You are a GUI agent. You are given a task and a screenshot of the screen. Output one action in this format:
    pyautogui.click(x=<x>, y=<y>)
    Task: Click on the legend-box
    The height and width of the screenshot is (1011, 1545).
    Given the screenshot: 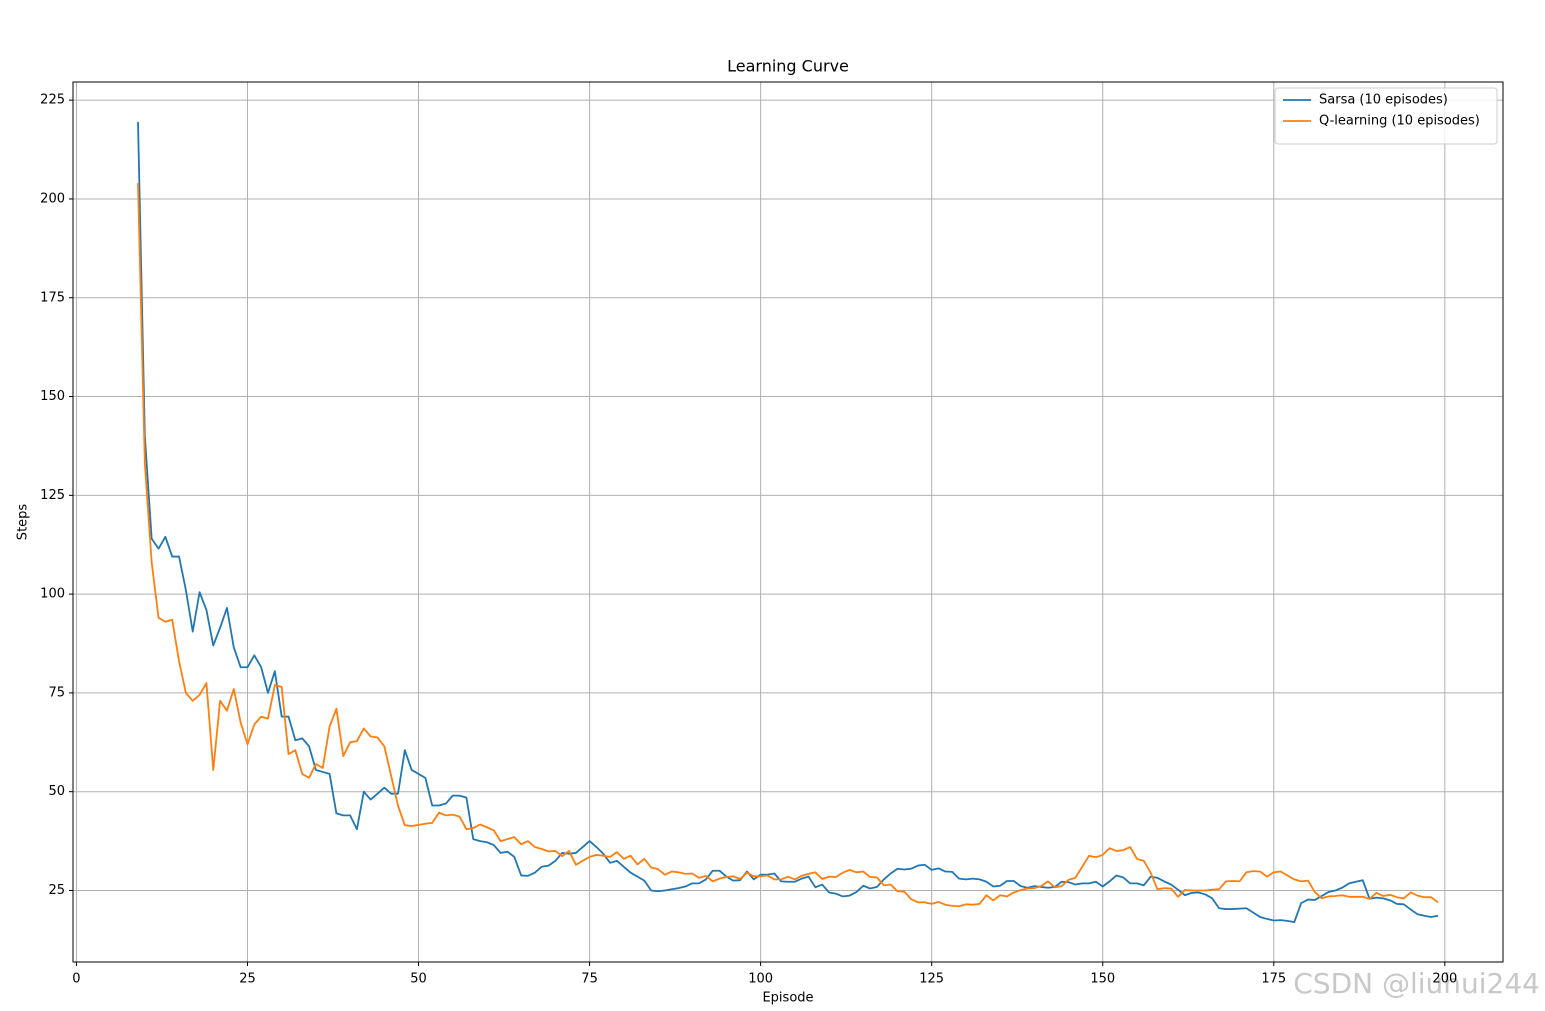 What is the action you would take?
    pyautogui.click(x=1386, y=116)
    